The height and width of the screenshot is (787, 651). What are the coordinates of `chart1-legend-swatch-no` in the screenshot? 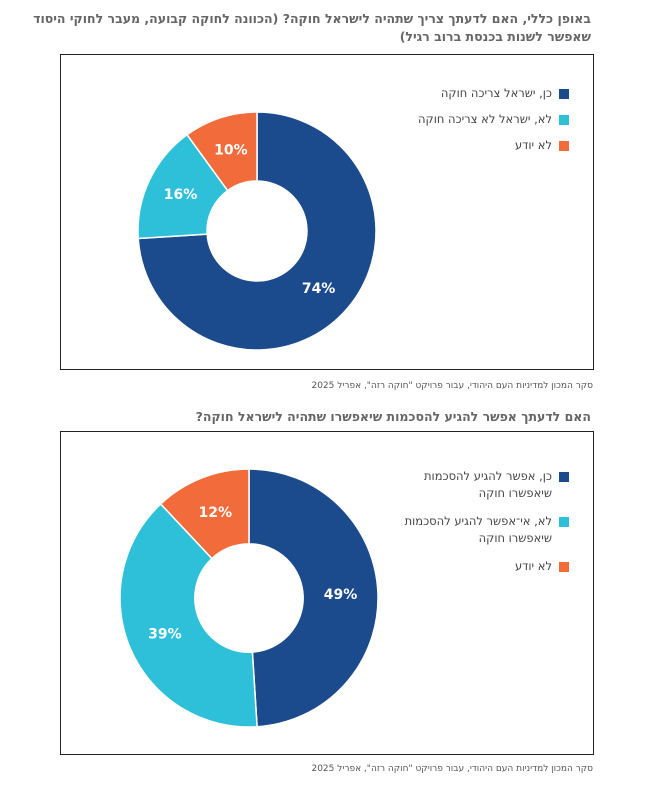 It's located at (564, 120).